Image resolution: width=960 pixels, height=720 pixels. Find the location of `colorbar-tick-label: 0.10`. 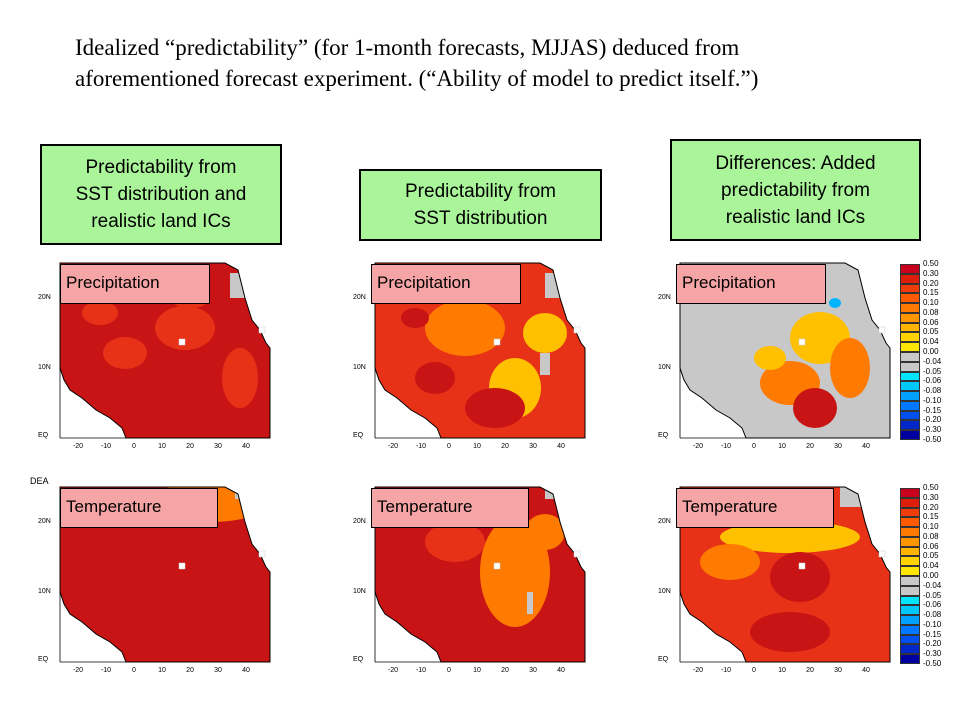

colorbar-tick-label: 0.10 is located at coordinates (931, 303).